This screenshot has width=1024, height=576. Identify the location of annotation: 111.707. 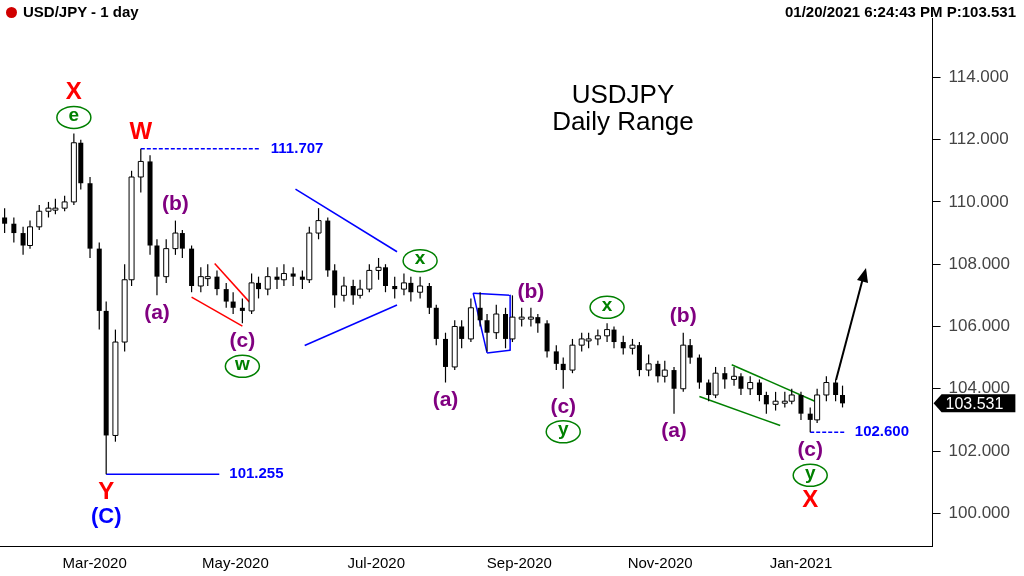
(297, 147).